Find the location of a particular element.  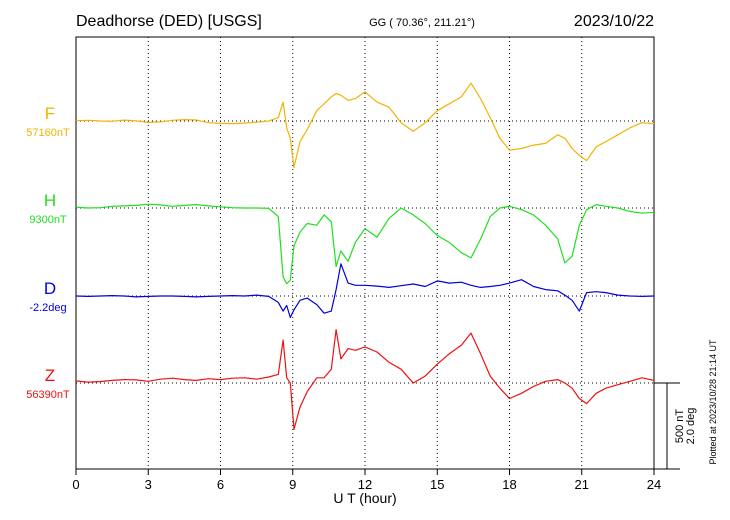

series-baseline-label-h: 9300nT is located at coordinates (48, 220).